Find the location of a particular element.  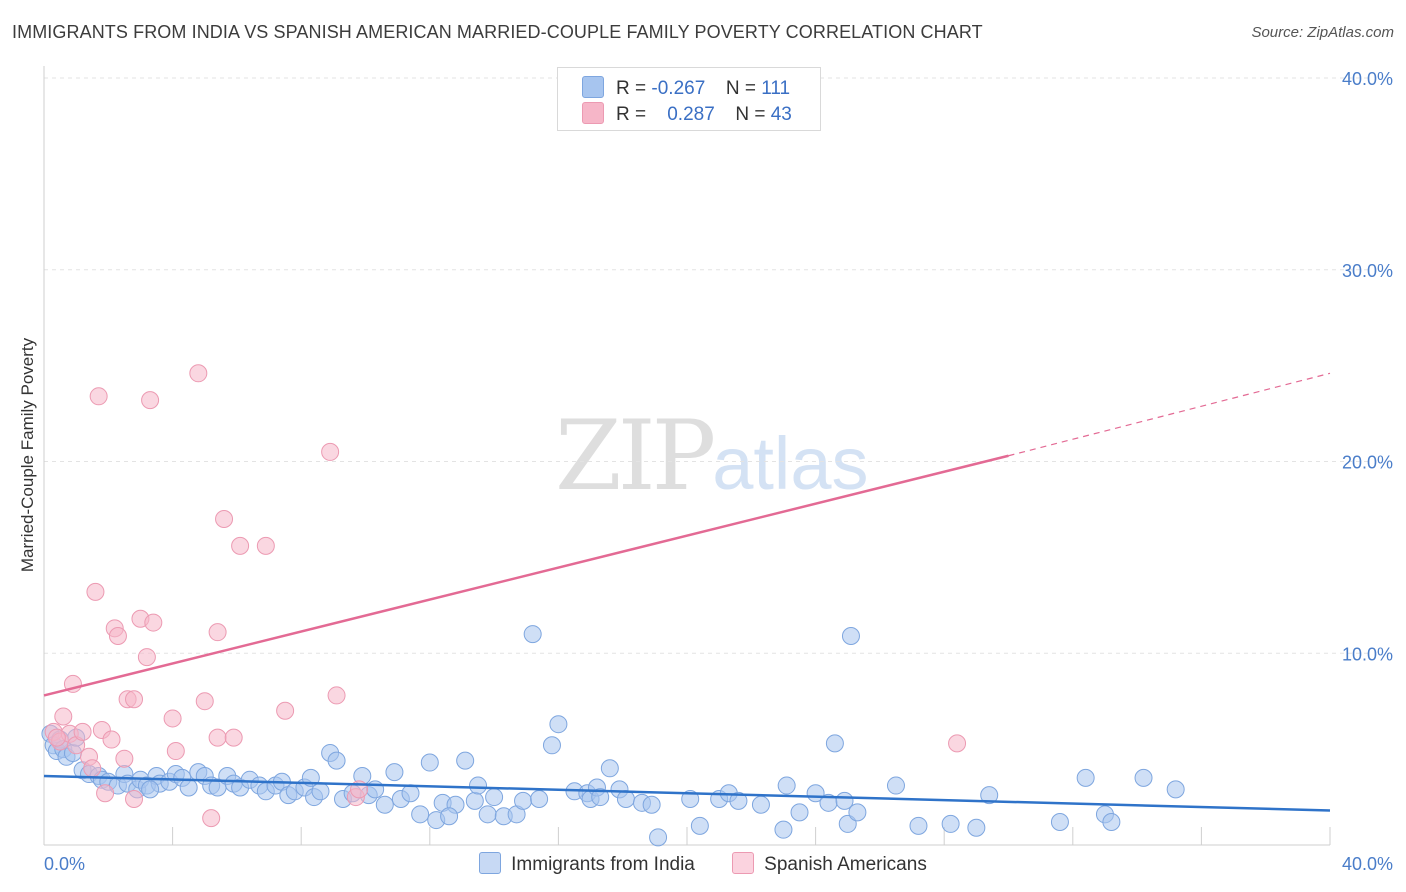

source-credit: Source: ZipAtlas.com is located at coordinates (1322, 32).